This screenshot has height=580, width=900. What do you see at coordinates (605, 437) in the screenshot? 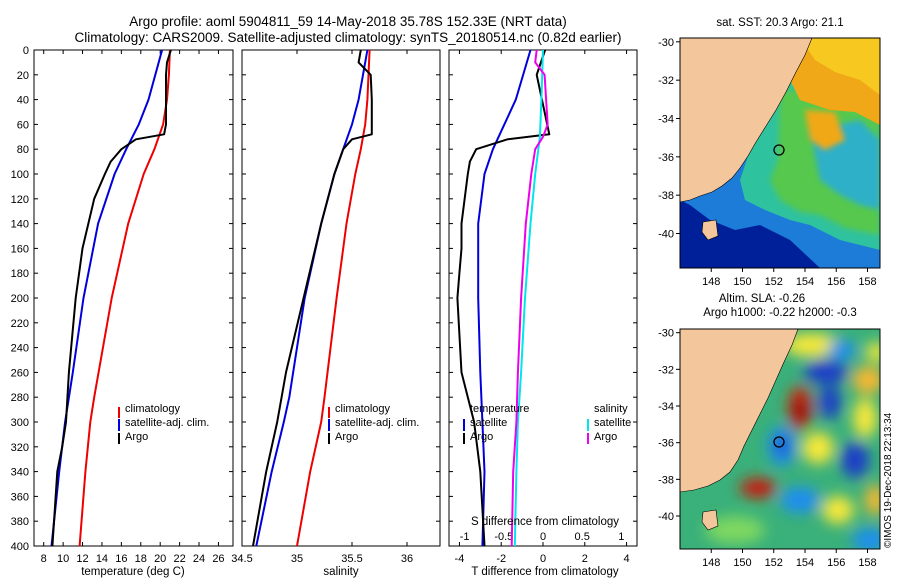
I see `legend-s-argo: Argo` at bounding box center [605, 437].